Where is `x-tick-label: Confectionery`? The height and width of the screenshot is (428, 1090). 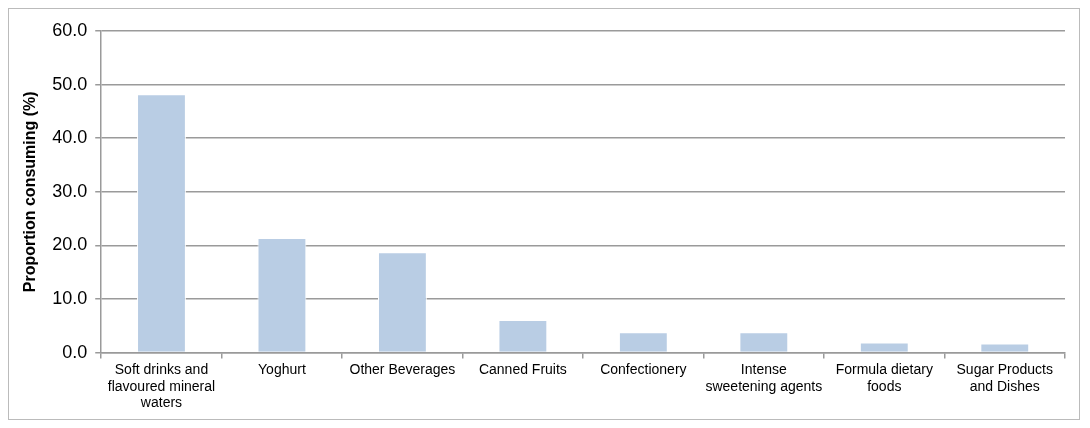 x-tick-label: Confectionery is located at coordinates (643, 368).